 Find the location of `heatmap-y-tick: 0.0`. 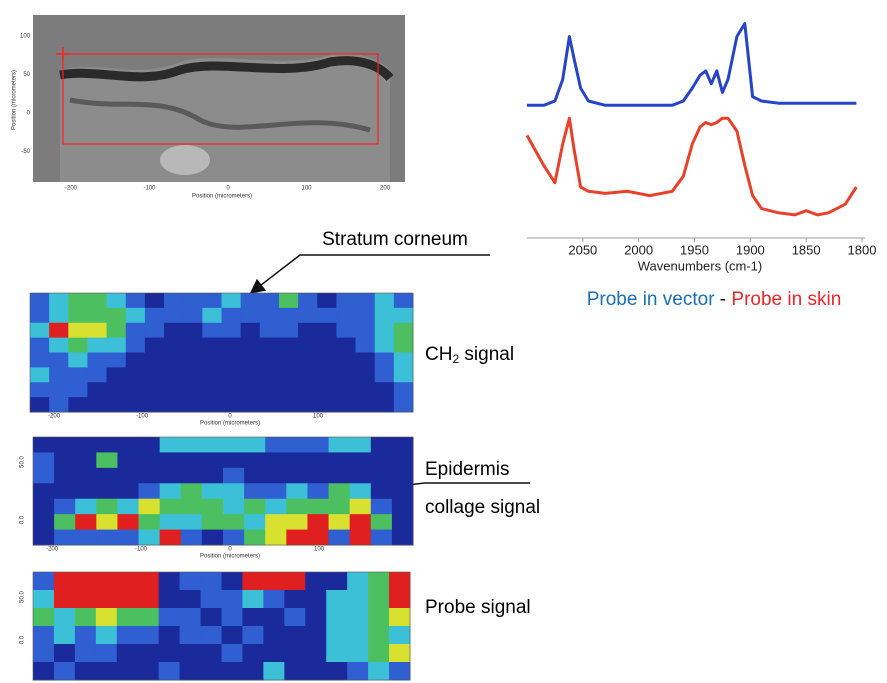

heatmap-y-tick: 0.0 is located at coordinates (23, 519).